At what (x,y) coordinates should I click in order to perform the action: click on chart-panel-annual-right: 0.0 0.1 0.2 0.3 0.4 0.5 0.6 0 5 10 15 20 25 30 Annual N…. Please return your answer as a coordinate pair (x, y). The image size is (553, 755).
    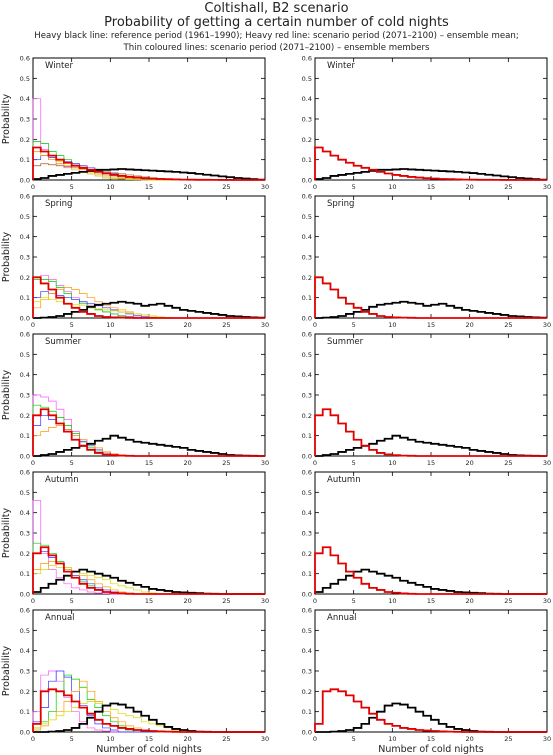
    Looking at the image, I should click on (426, 681).